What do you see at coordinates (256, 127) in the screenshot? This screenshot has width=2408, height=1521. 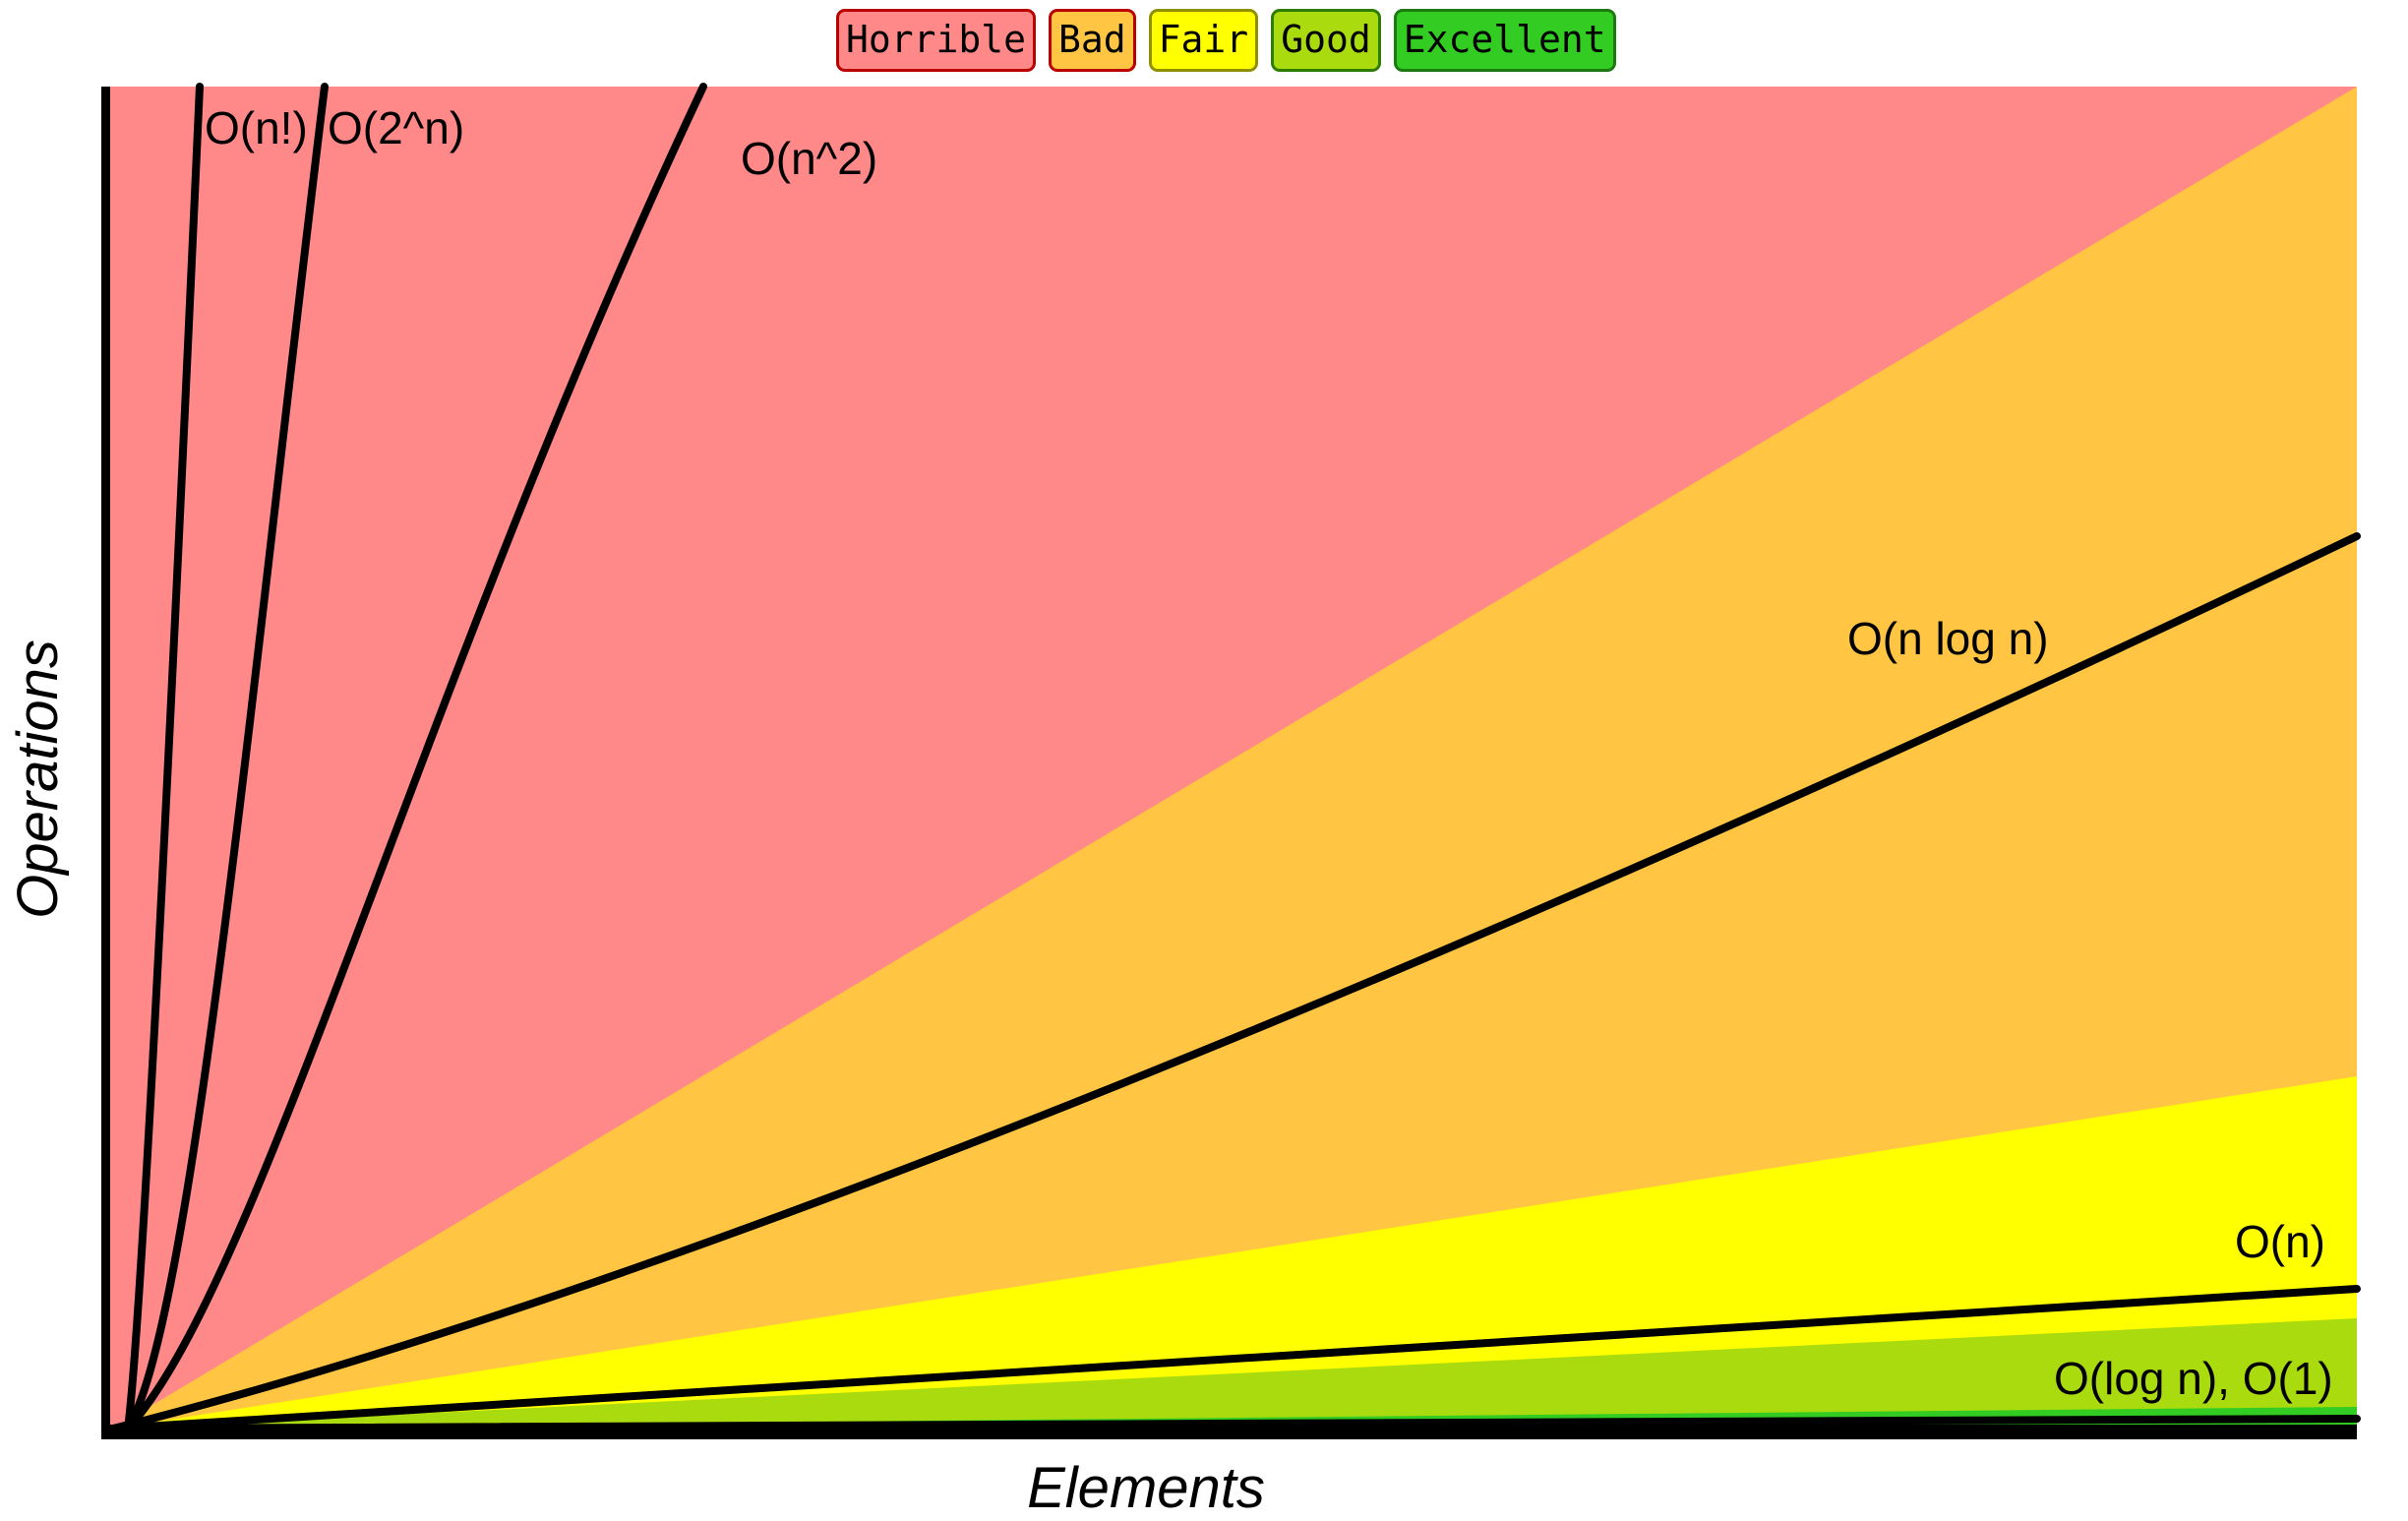 I see `label-o-factorial: O(n!)` at bounding box center [256, 127].